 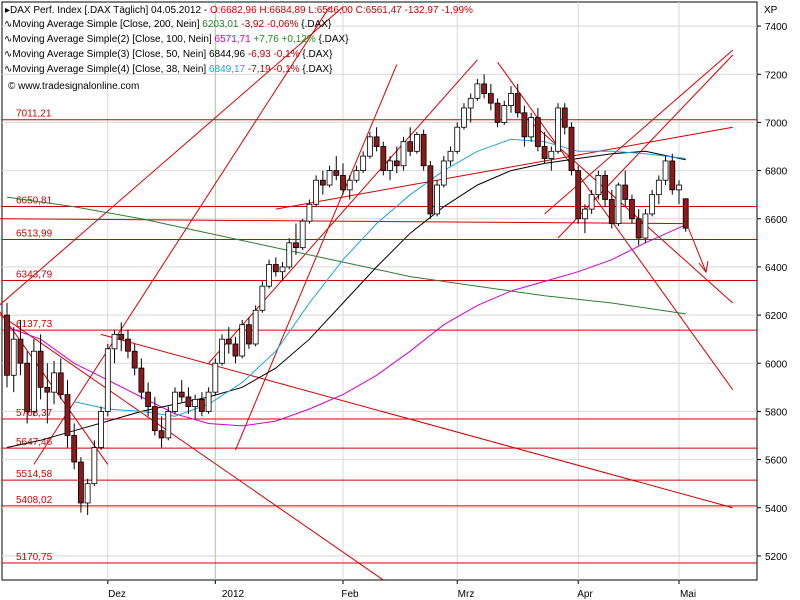 What do you see at coordinates (771, 10) in the screenshot?
I see `y-unit-label: XP` at bounding box center [771, 10].